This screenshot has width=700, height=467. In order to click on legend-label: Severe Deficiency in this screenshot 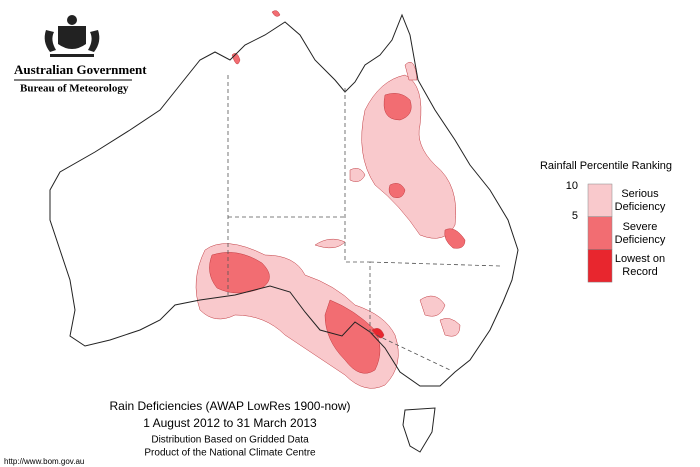, I will do `click(640, 233)`.